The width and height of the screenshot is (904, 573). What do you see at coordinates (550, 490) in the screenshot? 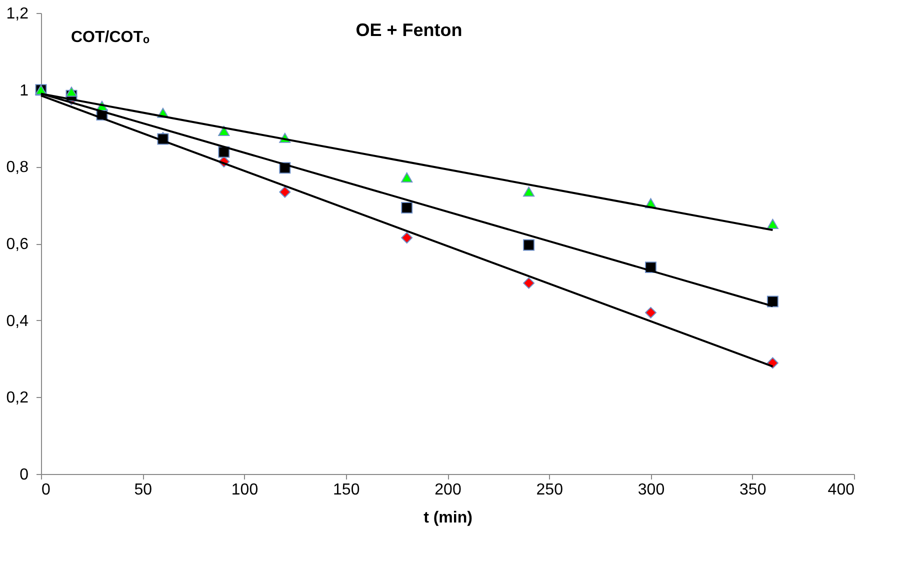
I see `x-tick-label: 250` at bounding box center [550, 490].